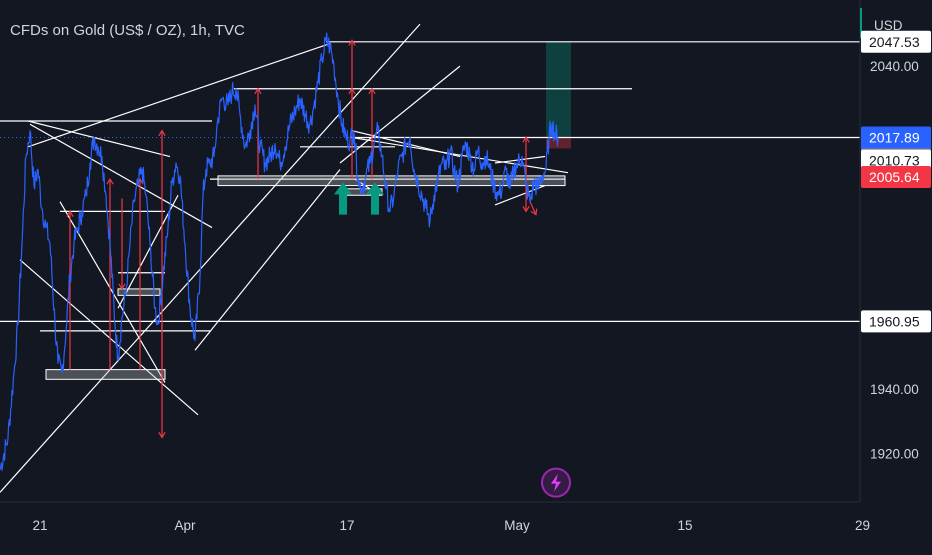 The width and height of the screenshot is (932, 555). Describe the element at coordinates (684, 525) in the screenshot. I see `x-axis-tick-label: 15` at that location.